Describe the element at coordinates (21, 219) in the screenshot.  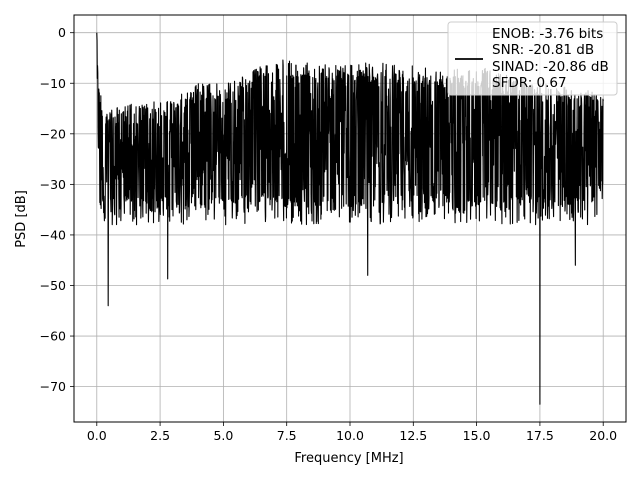
I see `y-axis-label: PSD [dB]` at that location.